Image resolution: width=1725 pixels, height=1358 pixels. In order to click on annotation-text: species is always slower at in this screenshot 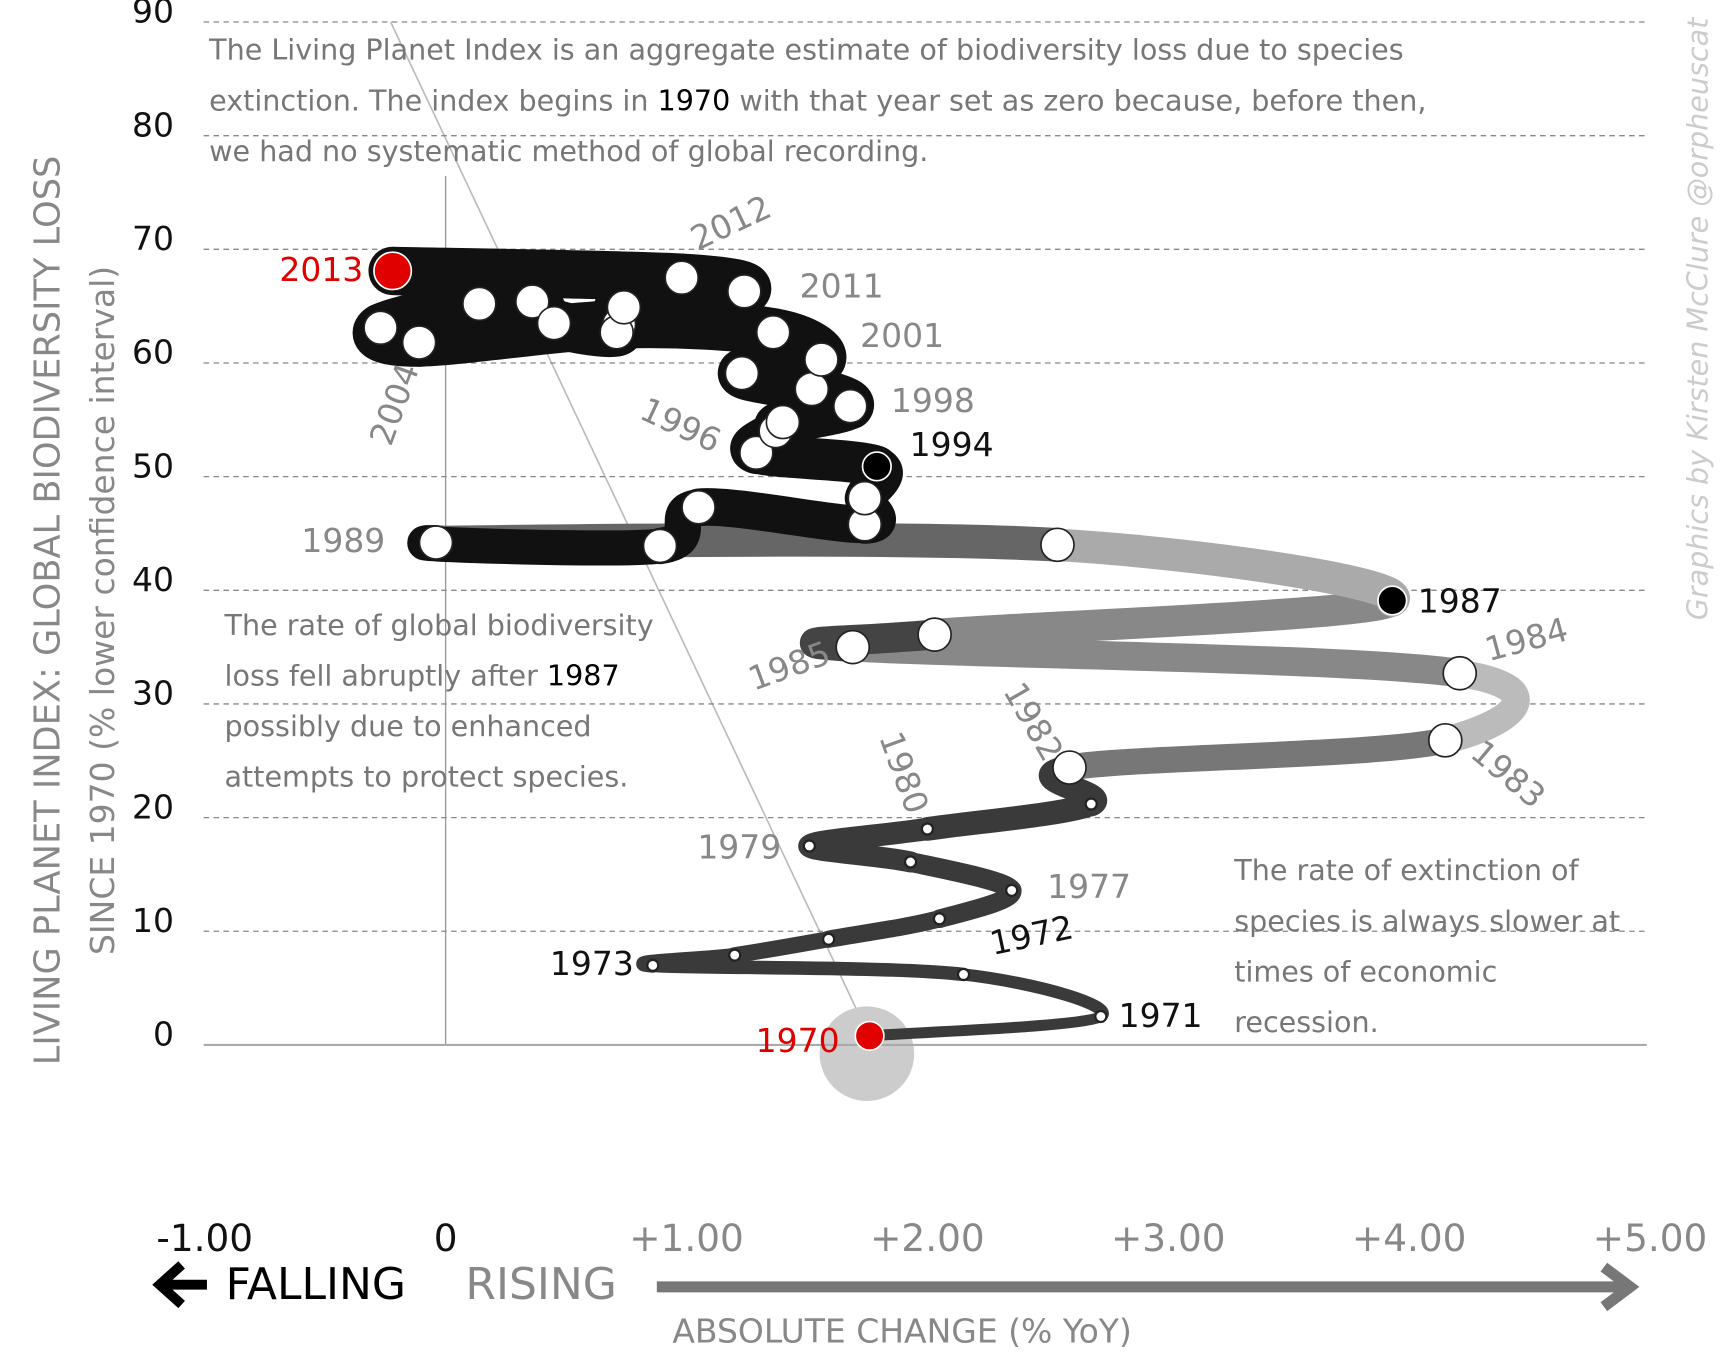, I will do `click(1427, 921)`.